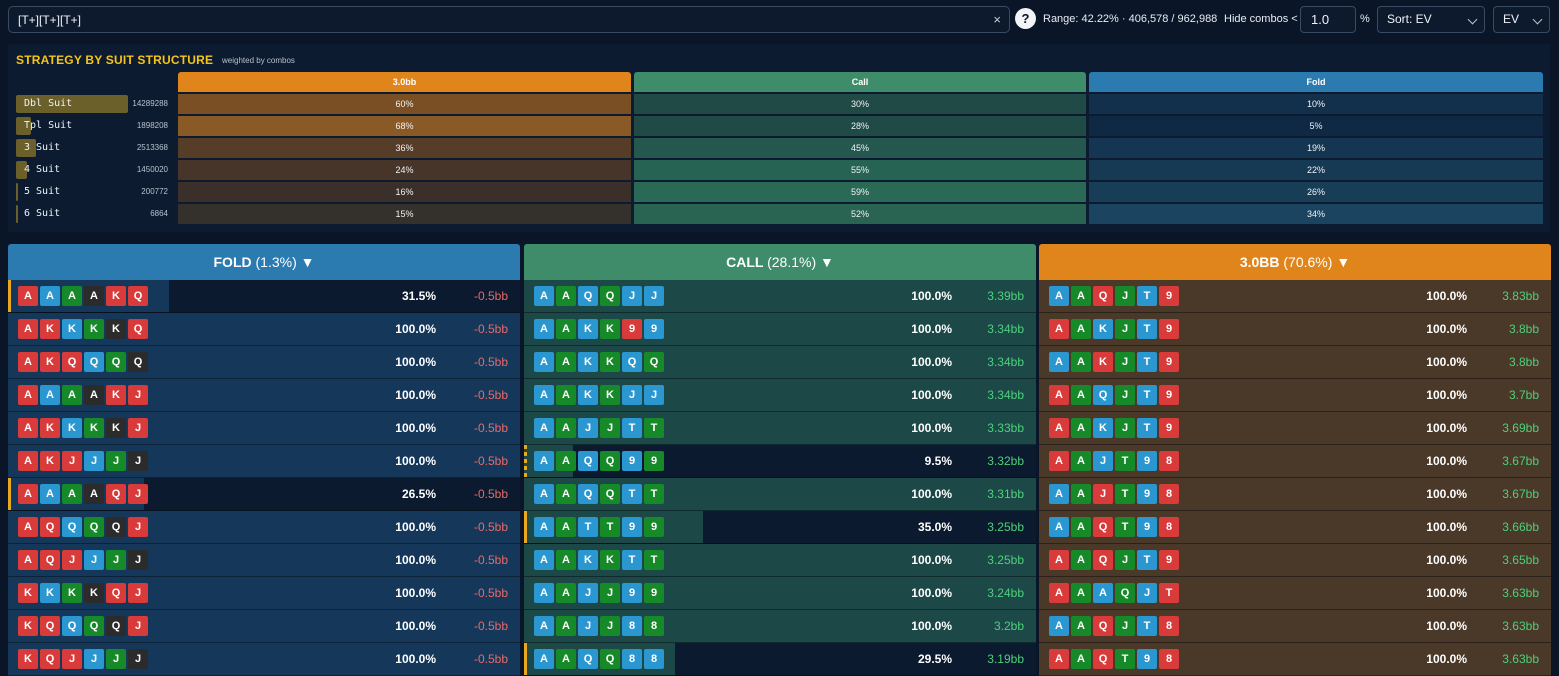 Image resolution: width=1559 pixels, height=676 pixels. Describe the element at coordinates (780, 659) in the screenshot. I see `hand-row: A A Q Q 8 8 29.5% 3.19bb` at that location.